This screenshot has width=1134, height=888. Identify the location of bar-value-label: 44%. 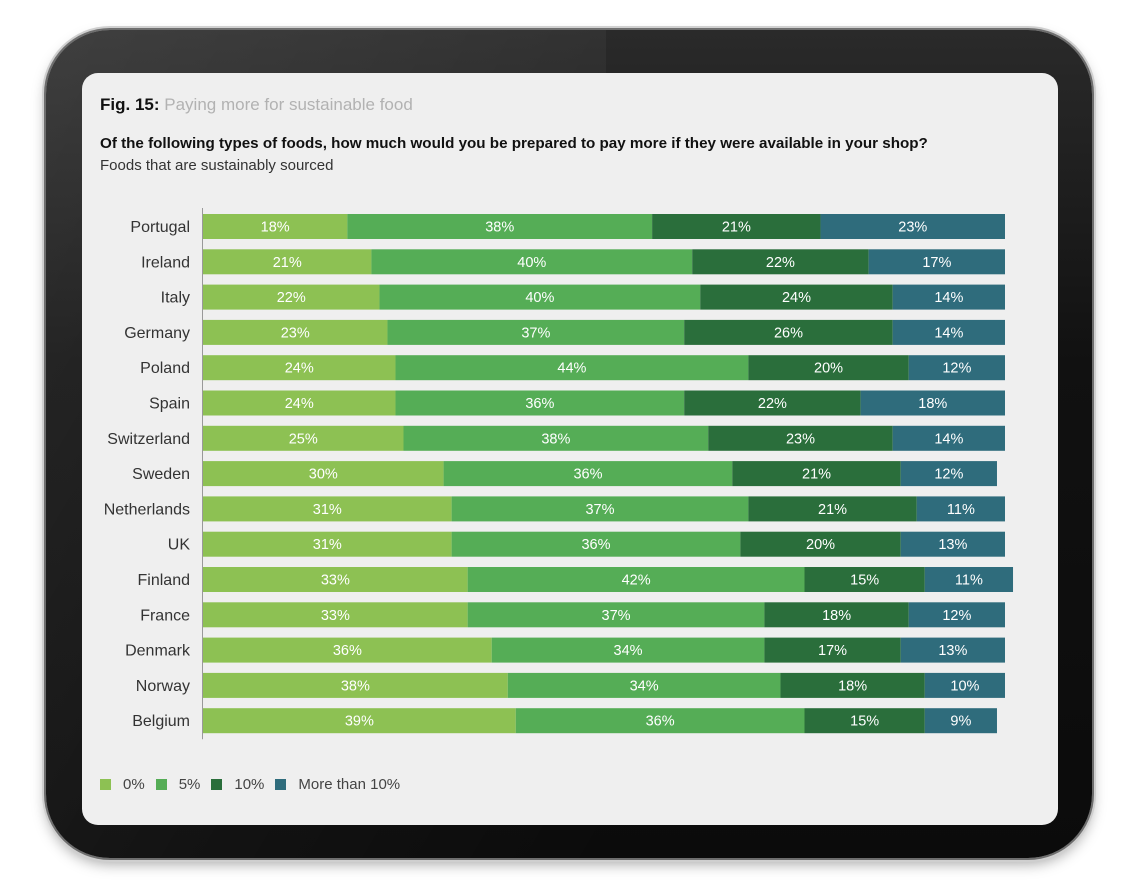
(571, 369).